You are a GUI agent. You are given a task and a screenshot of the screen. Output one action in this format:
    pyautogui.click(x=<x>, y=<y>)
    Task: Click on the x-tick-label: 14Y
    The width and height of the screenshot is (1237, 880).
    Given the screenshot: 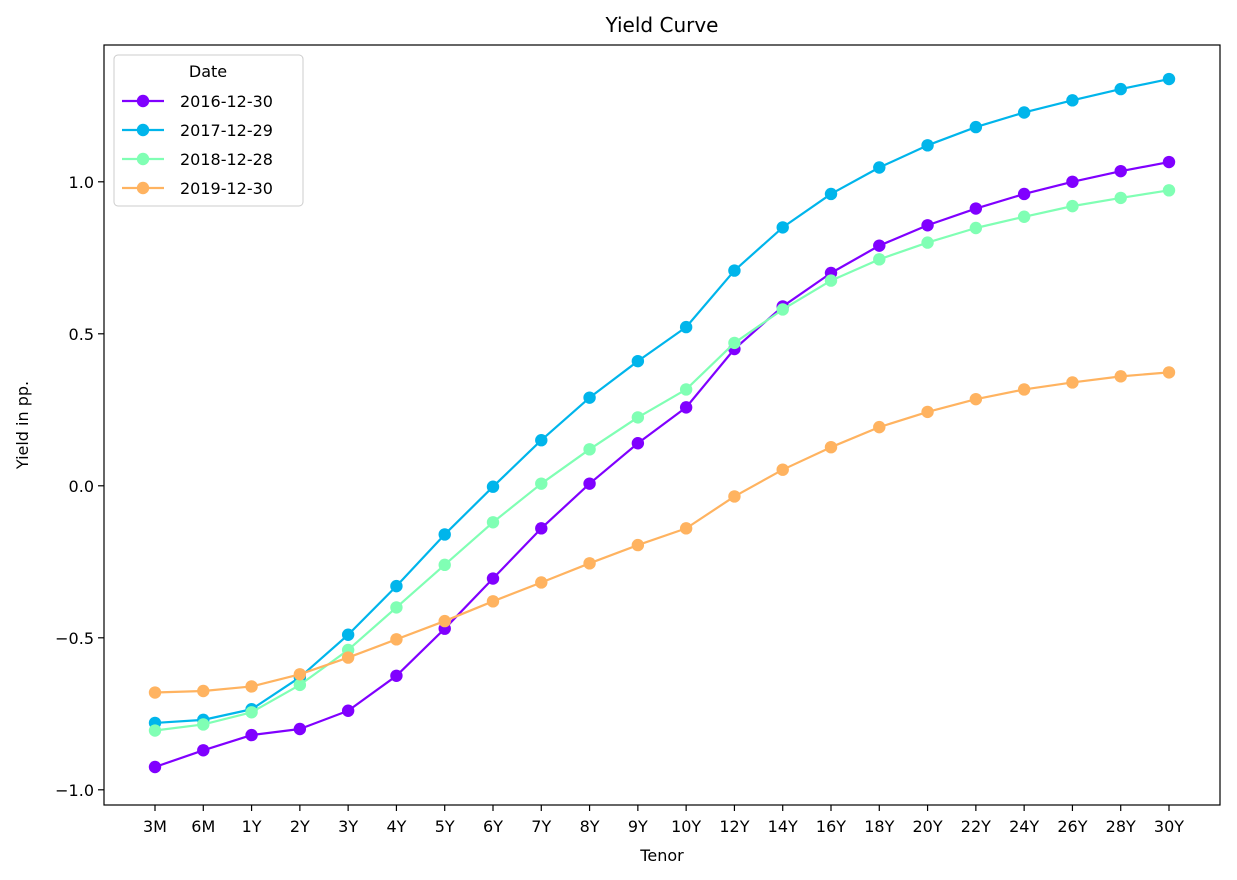 What is the action you would take?
    pyautogui.click(x=783, y=826)
    